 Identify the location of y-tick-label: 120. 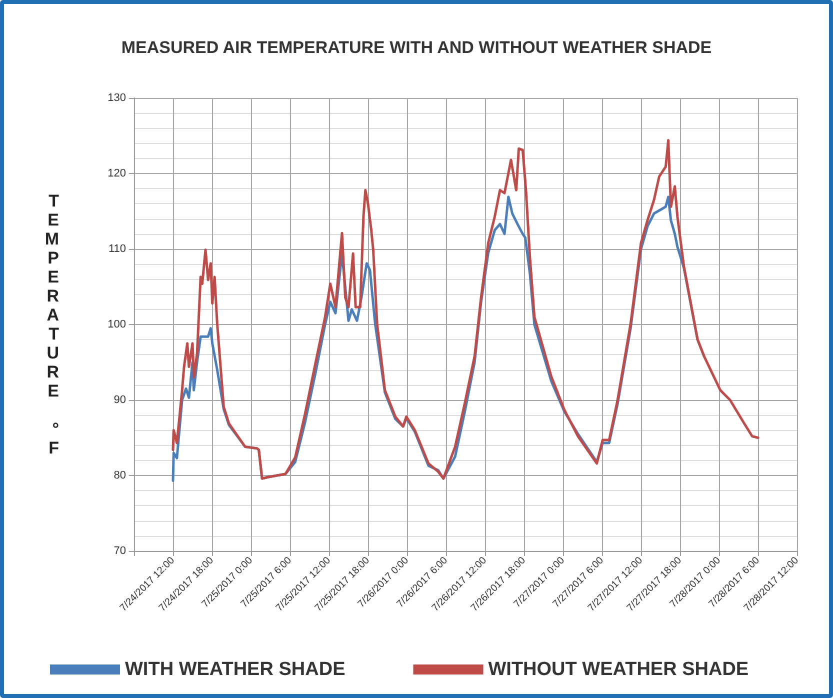
(117, 174).